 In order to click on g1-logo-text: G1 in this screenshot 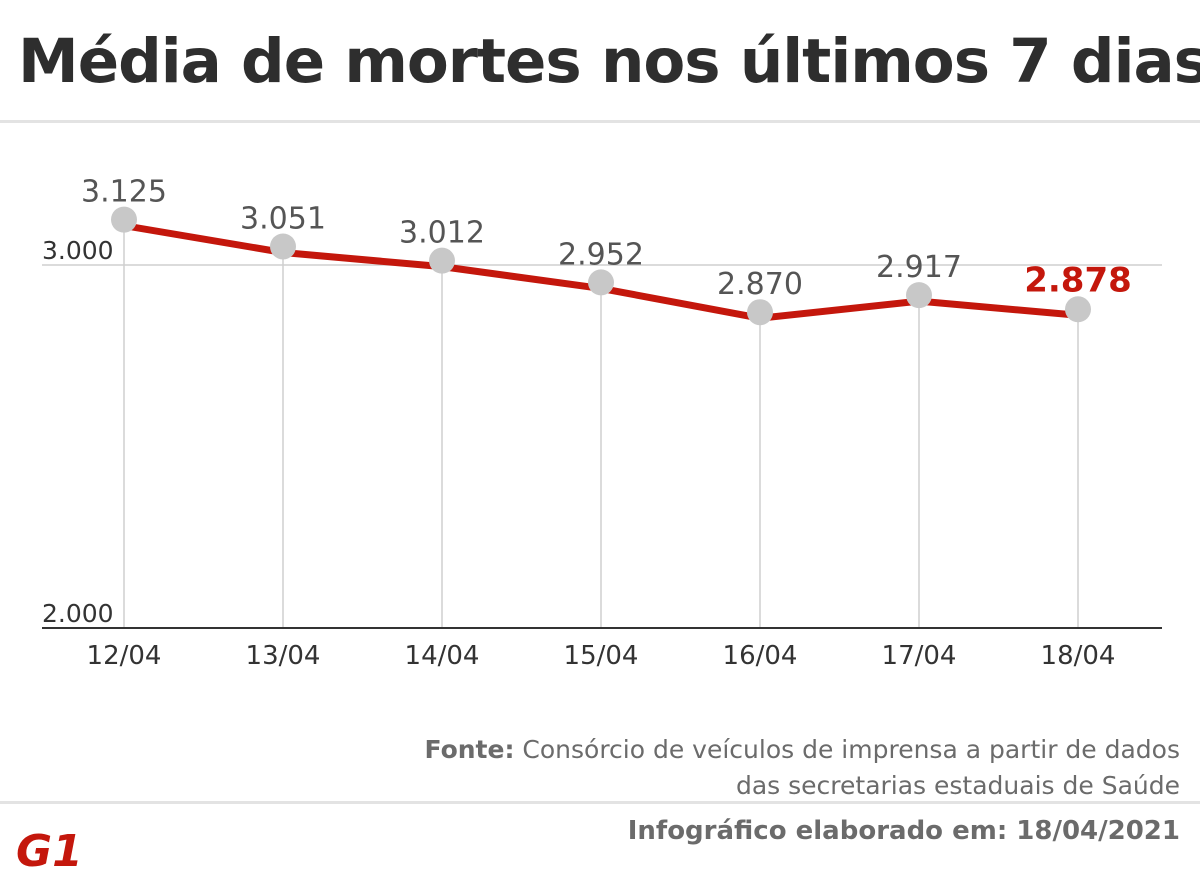, I will do `click(49, 849)`.